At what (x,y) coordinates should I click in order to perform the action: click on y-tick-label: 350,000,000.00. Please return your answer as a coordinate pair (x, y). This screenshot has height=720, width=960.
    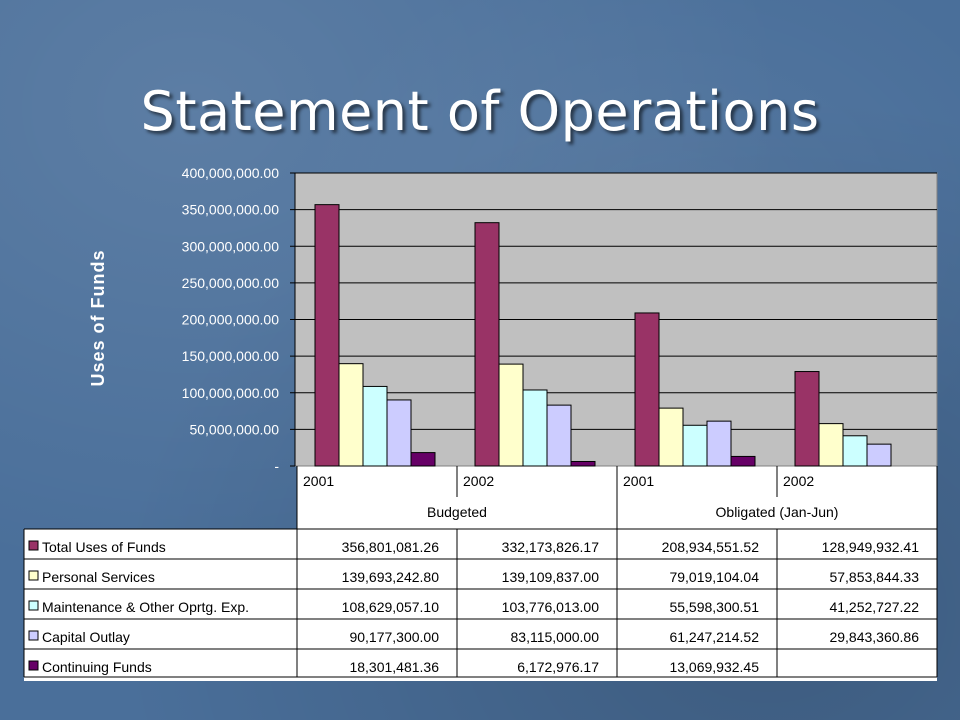
    Looking at the image, I should click on (231, 210).